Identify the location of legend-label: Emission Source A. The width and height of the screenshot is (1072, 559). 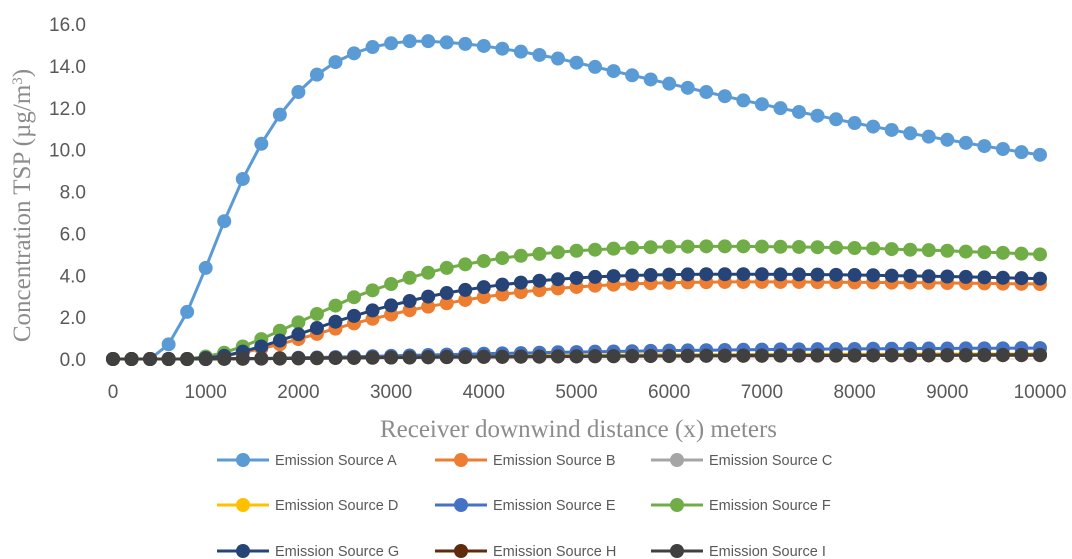
(336, 461).